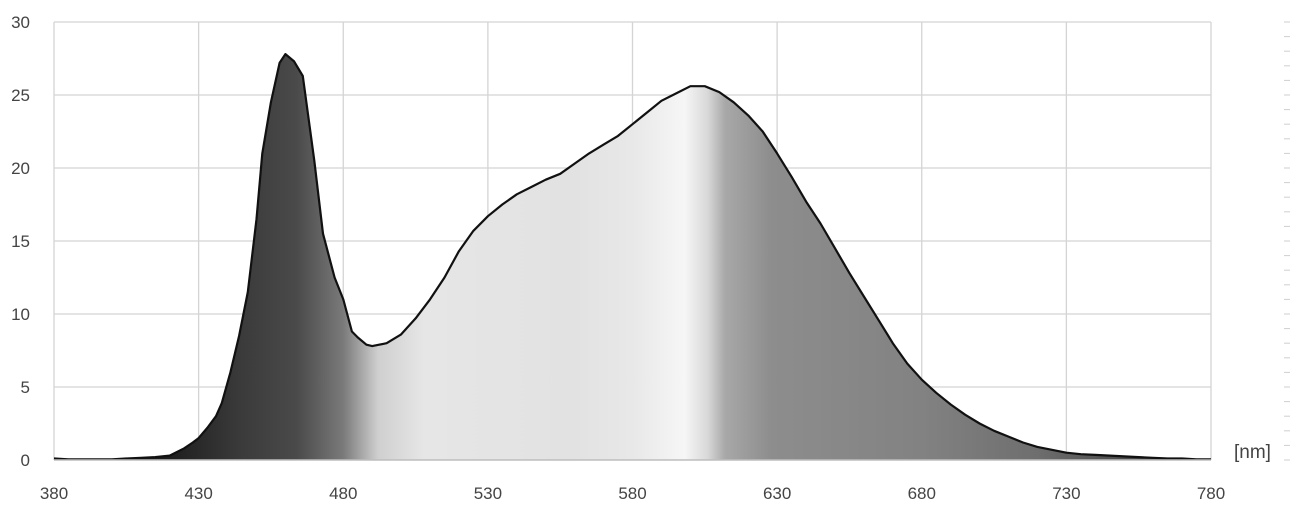 The image size is (1298, 510). I want to click on x-tick-label: 480, so click(343, 493).